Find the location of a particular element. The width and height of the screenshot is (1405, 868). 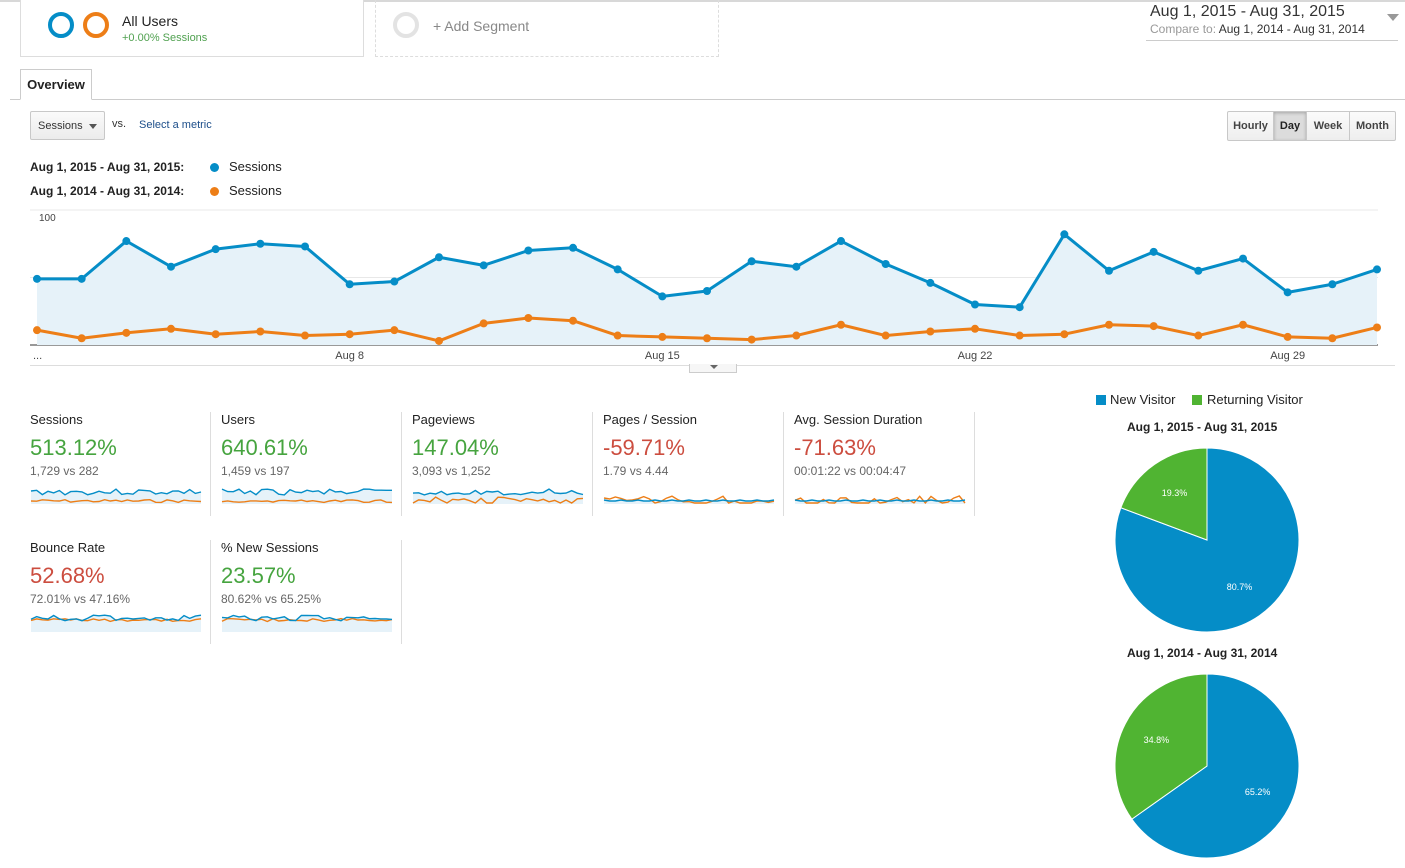

pie-label-new: 65.2% is located at coordinates (1258, 792).